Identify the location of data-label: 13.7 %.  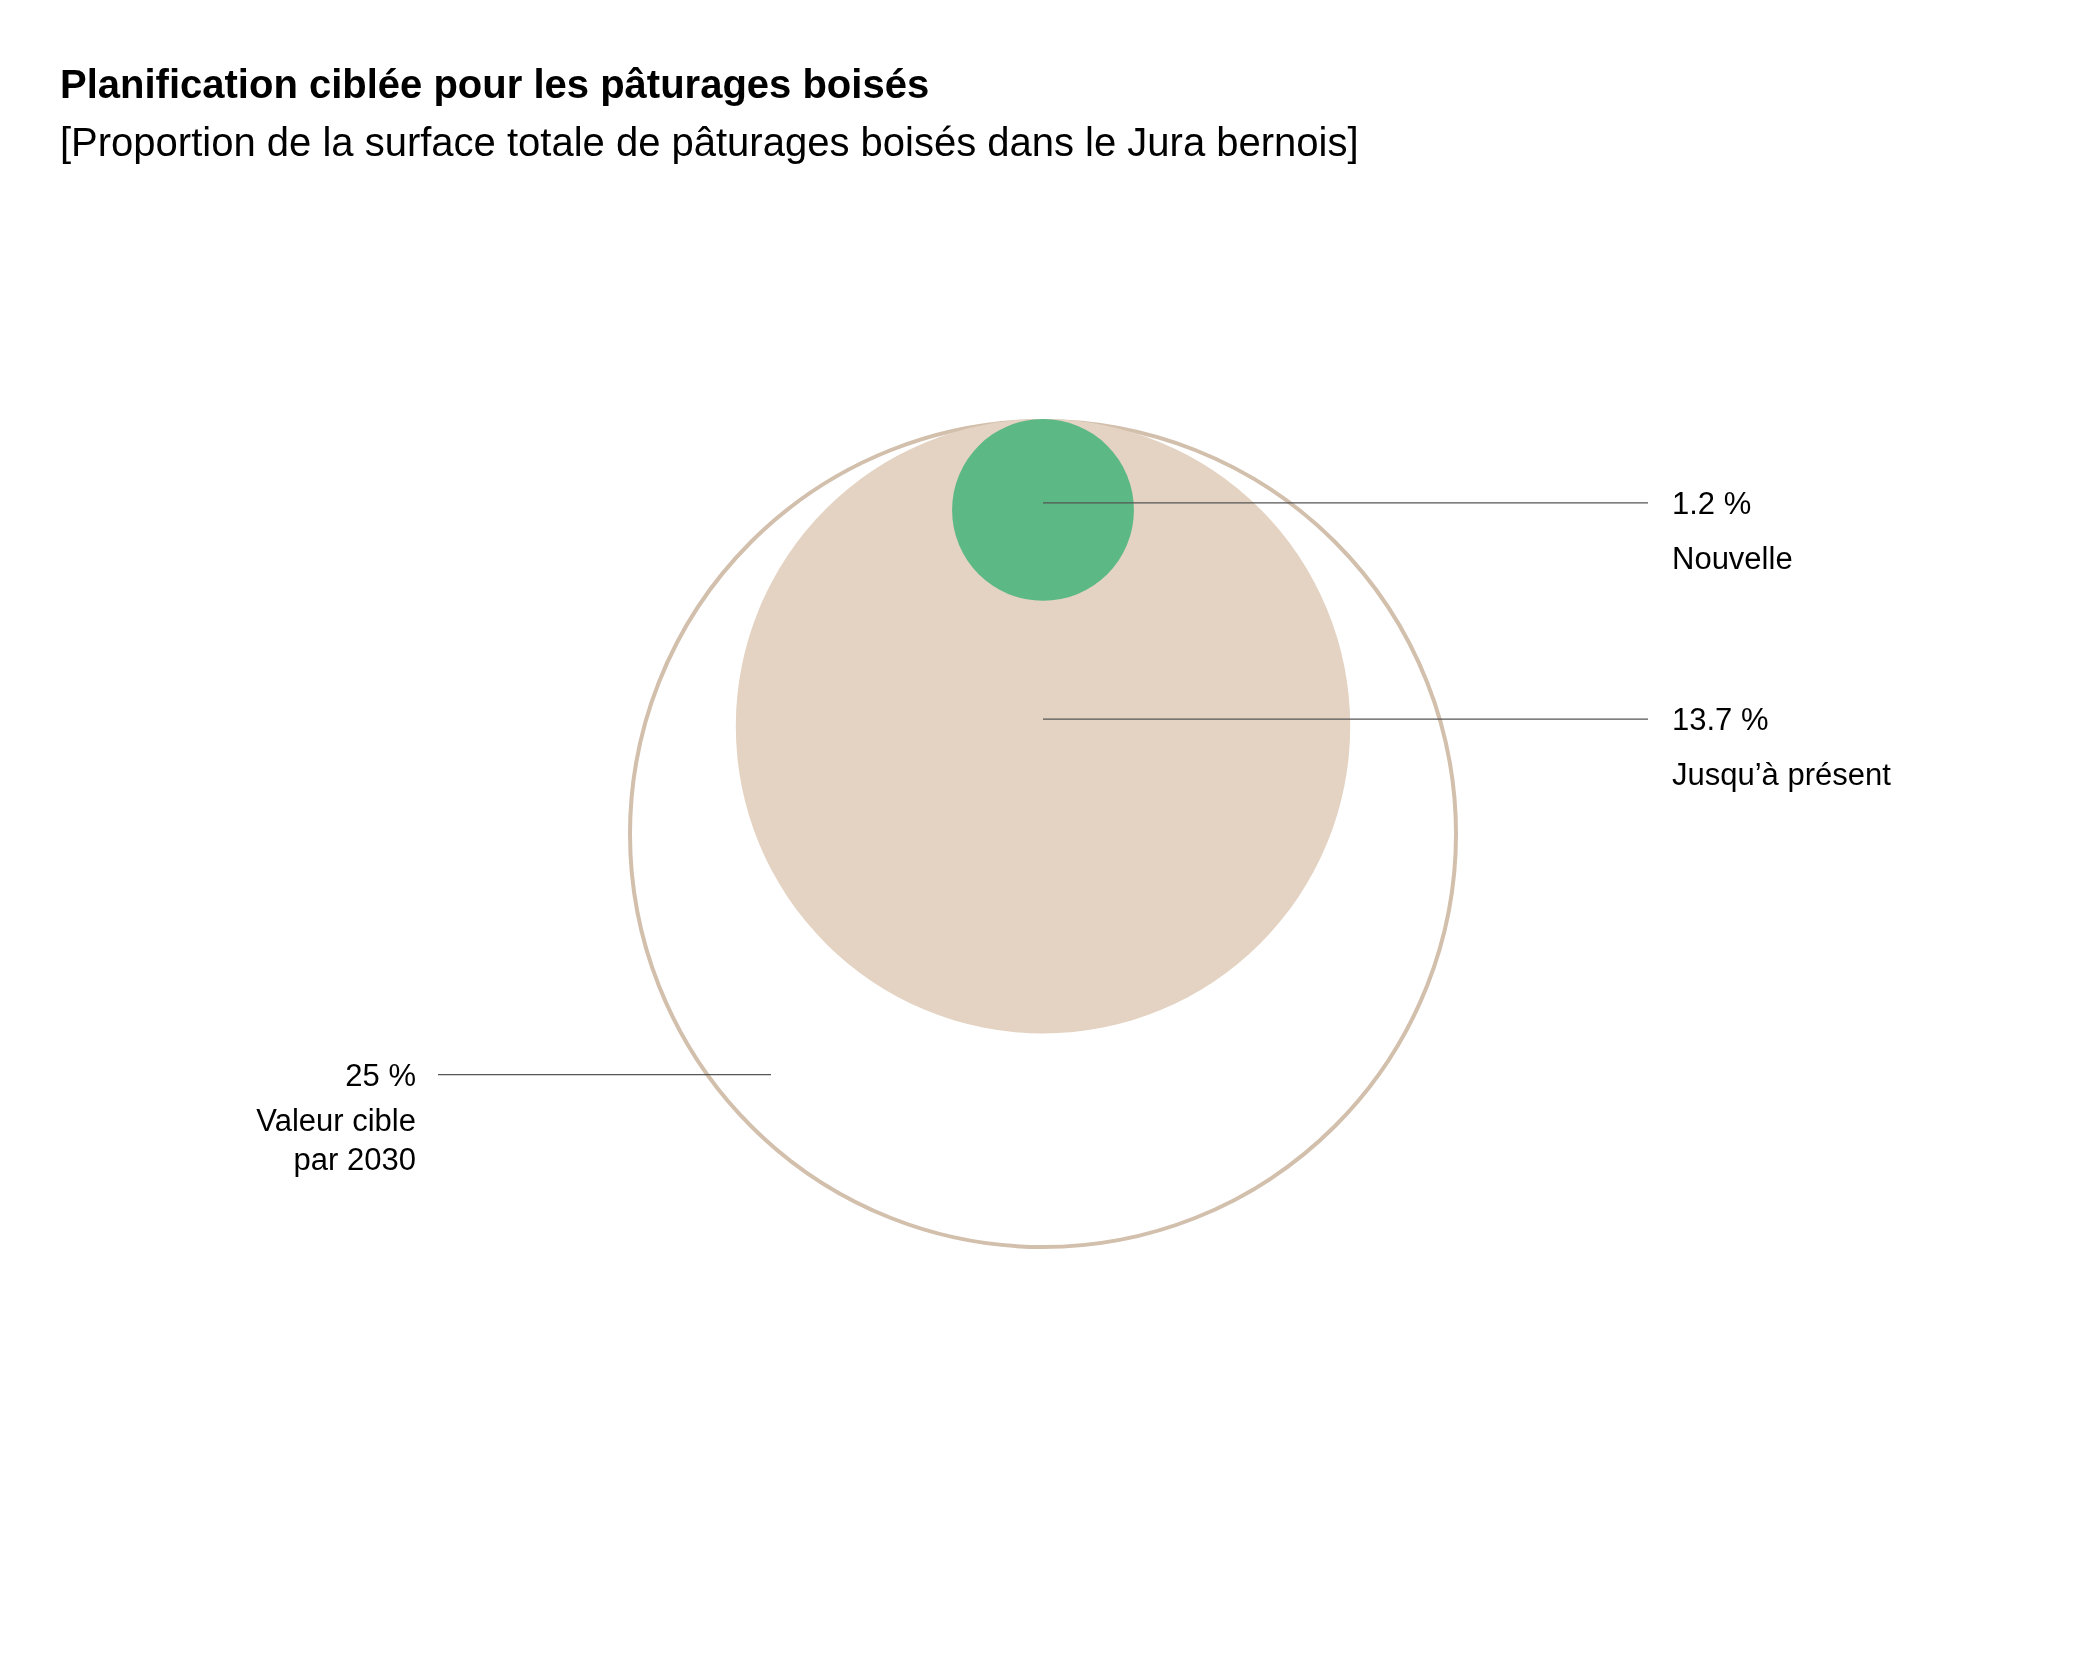
(1720, 720).